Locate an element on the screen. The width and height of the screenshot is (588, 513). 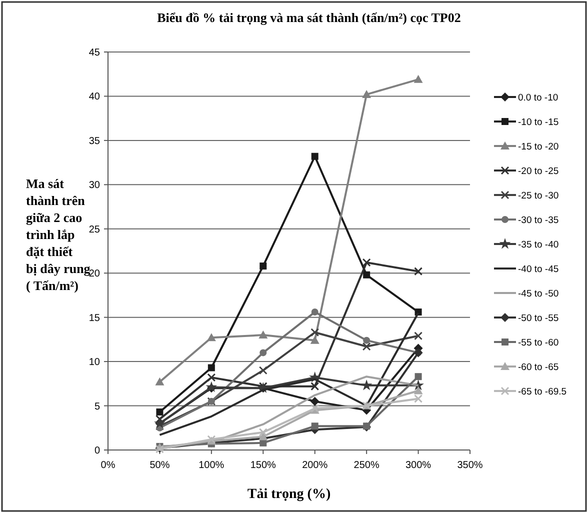
x-tick-label: 200% is located at coordinates (315, 465).